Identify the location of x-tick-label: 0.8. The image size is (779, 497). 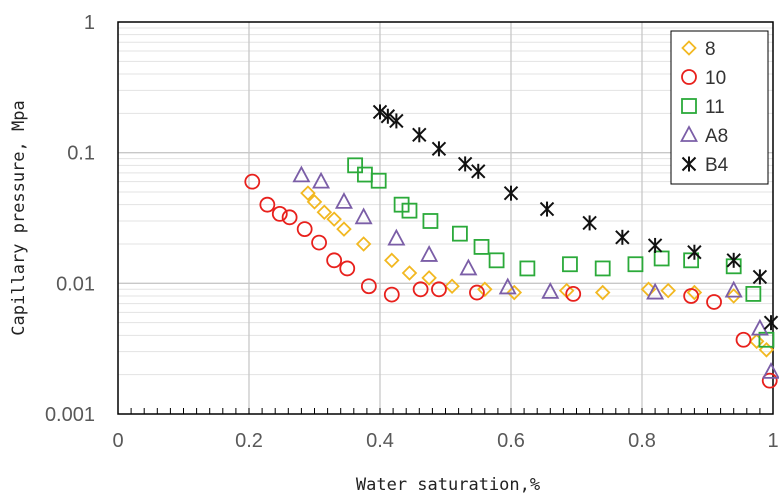
(642, 441).